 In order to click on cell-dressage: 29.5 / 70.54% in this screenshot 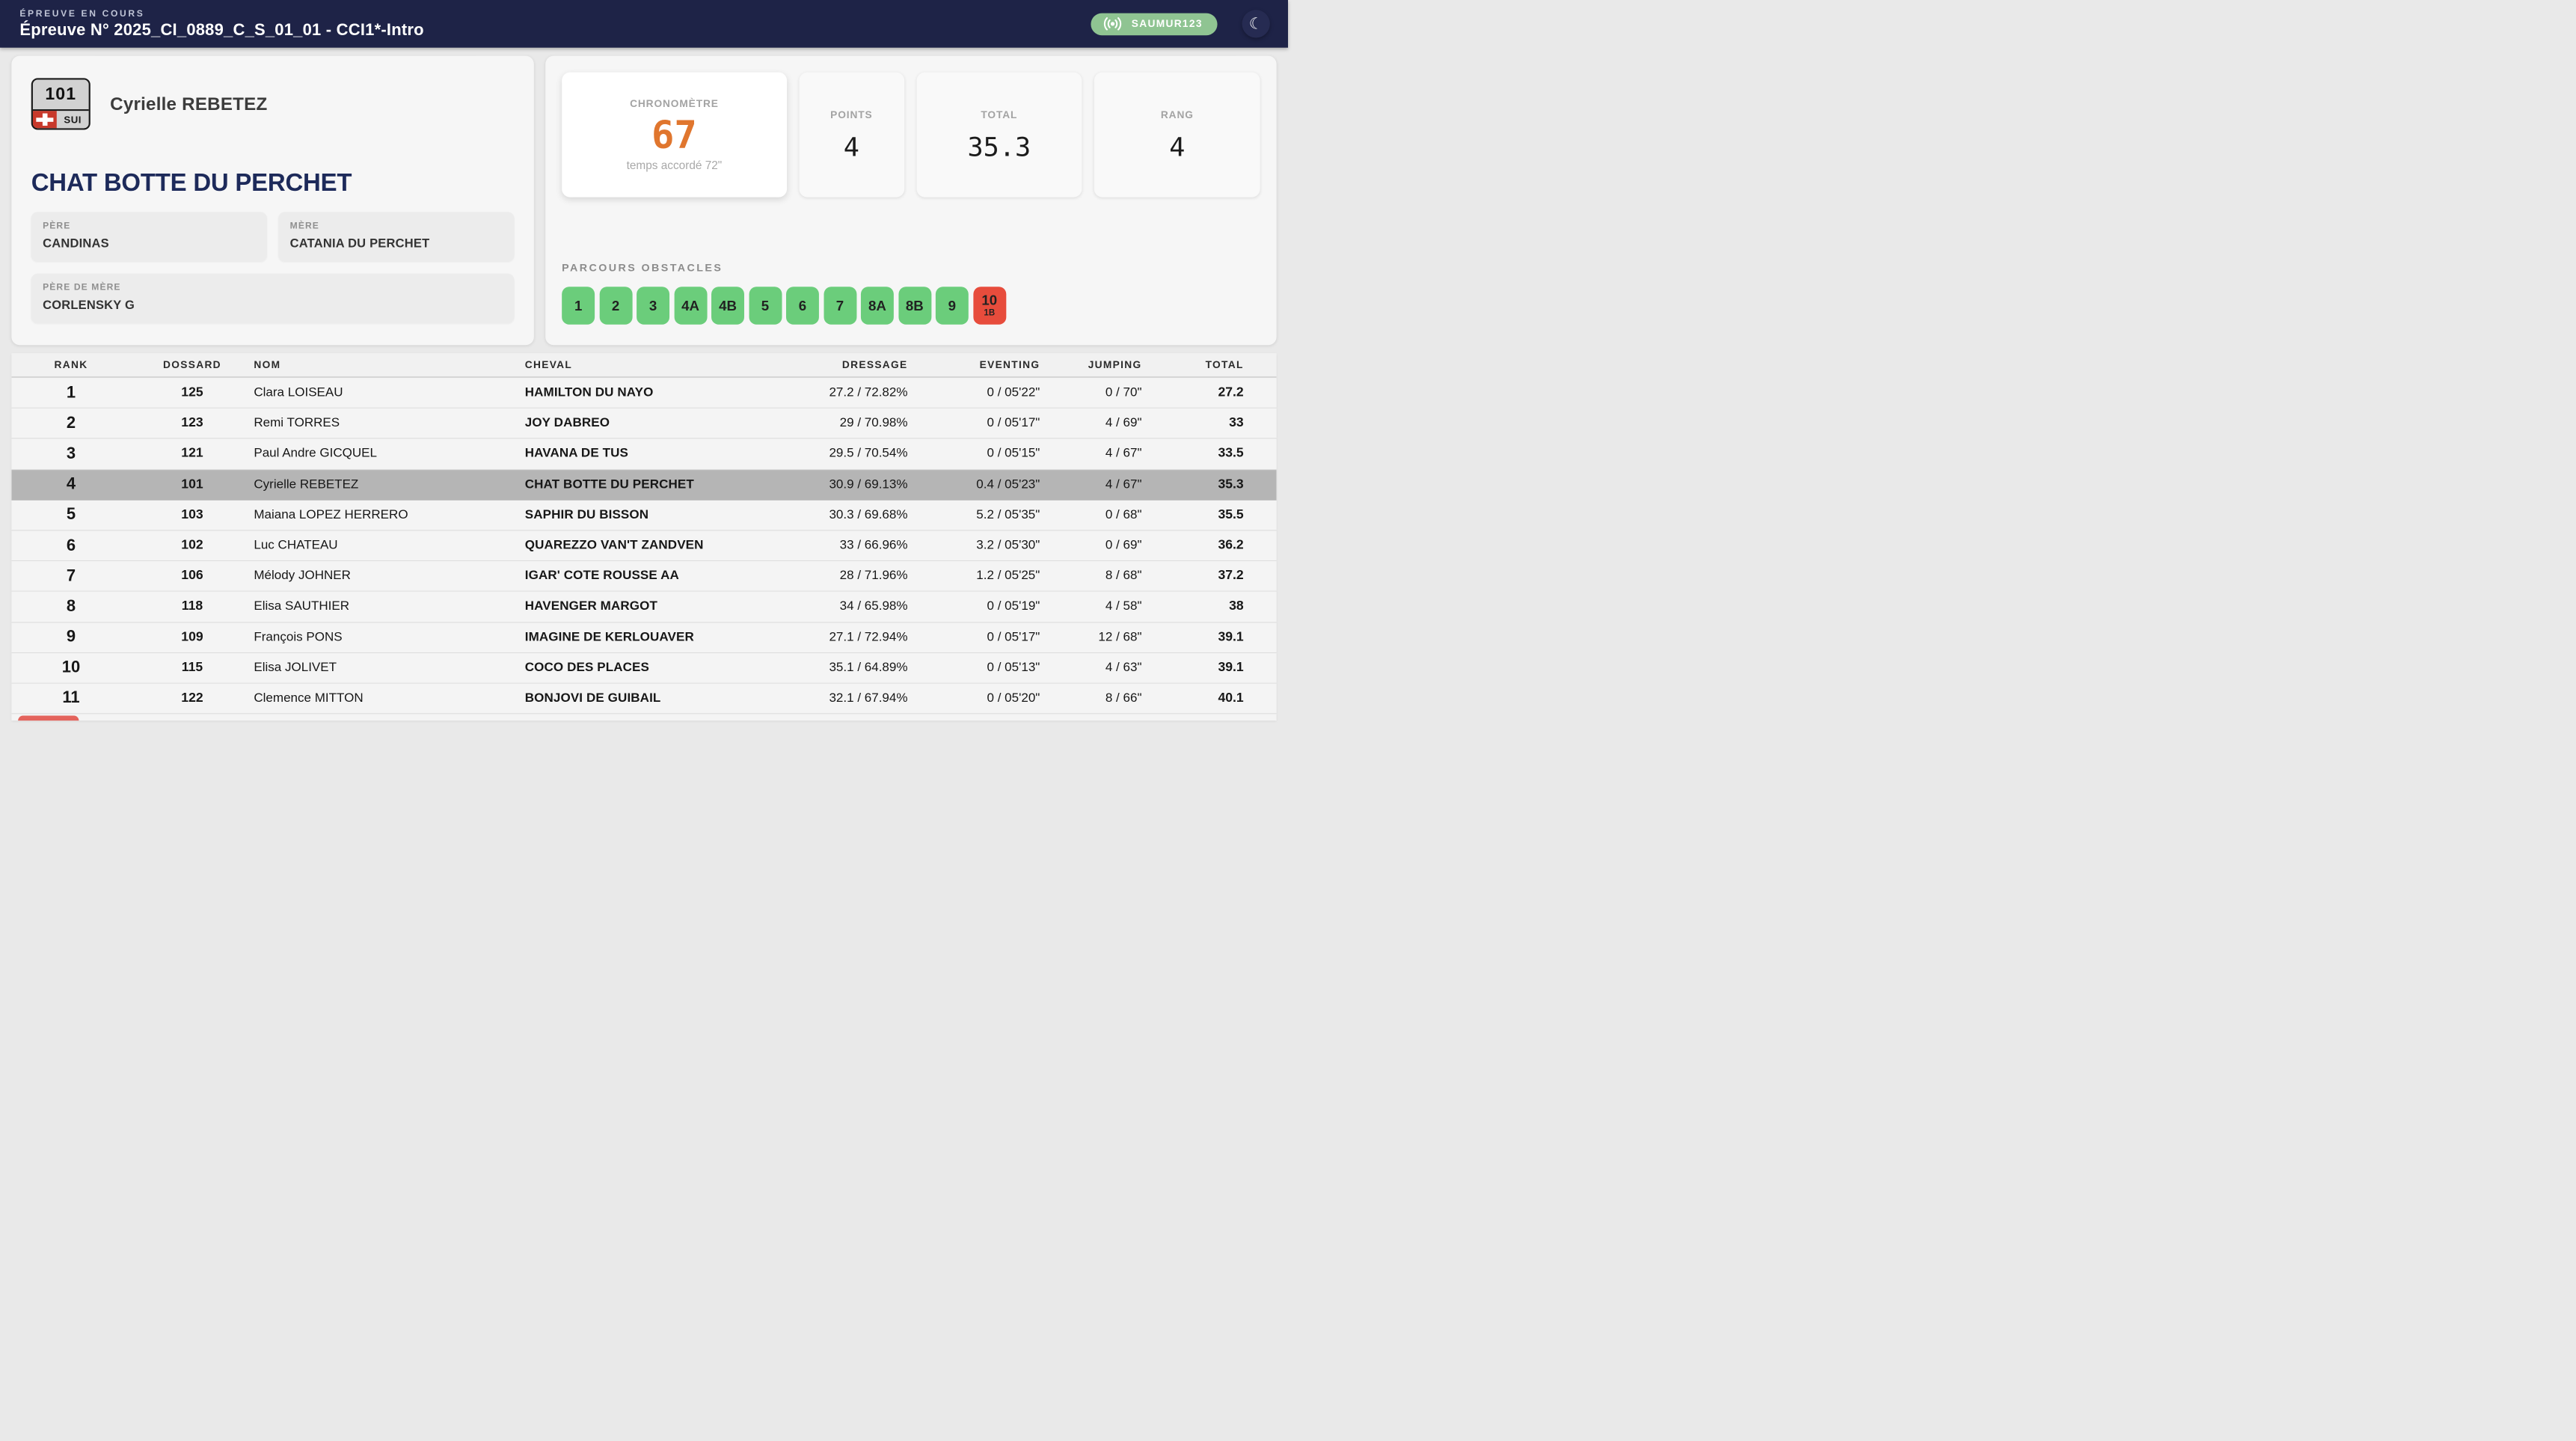, I will do `click(868, 453)`.